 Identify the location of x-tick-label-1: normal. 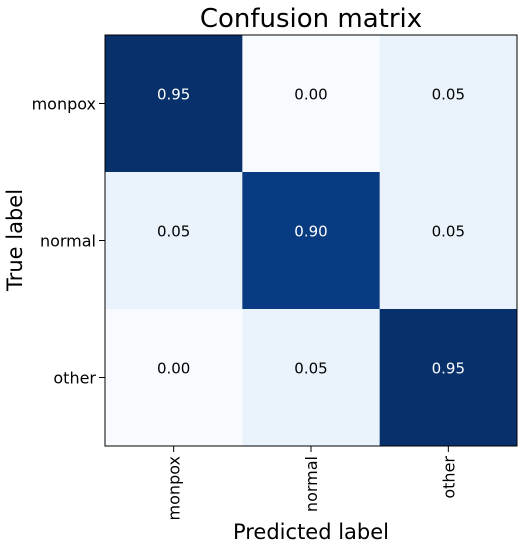
(311, 484).